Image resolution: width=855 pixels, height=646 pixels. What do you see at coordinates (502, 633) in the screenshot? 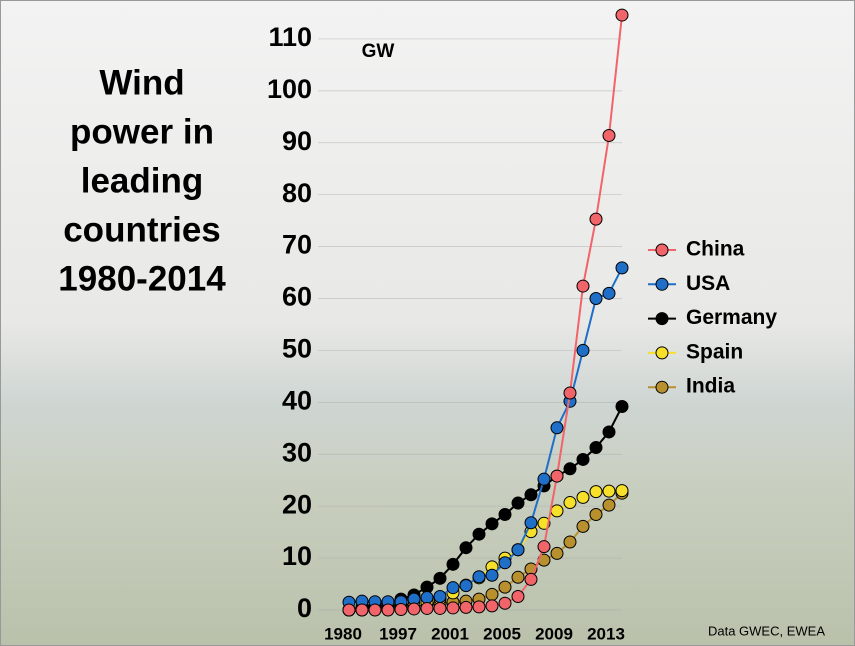
I see `x-tick-label: 2005` at bounding box center [502, 633].